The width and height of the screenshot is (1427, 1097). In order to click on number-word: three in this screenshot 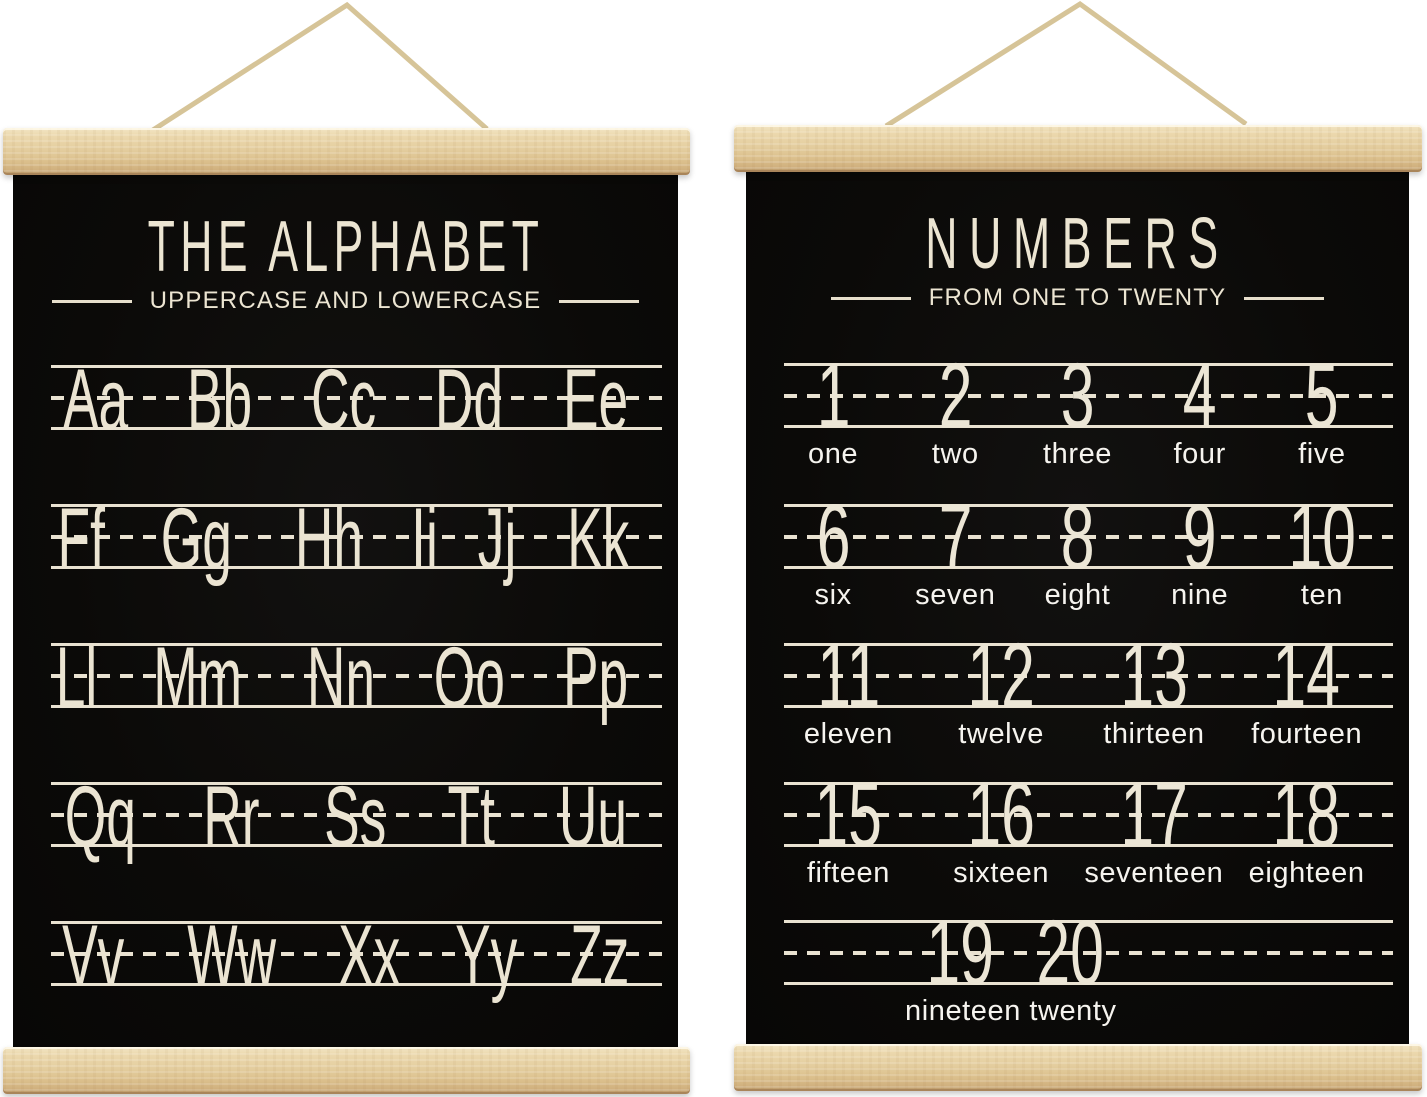, I will do `click(1077, 454)`.